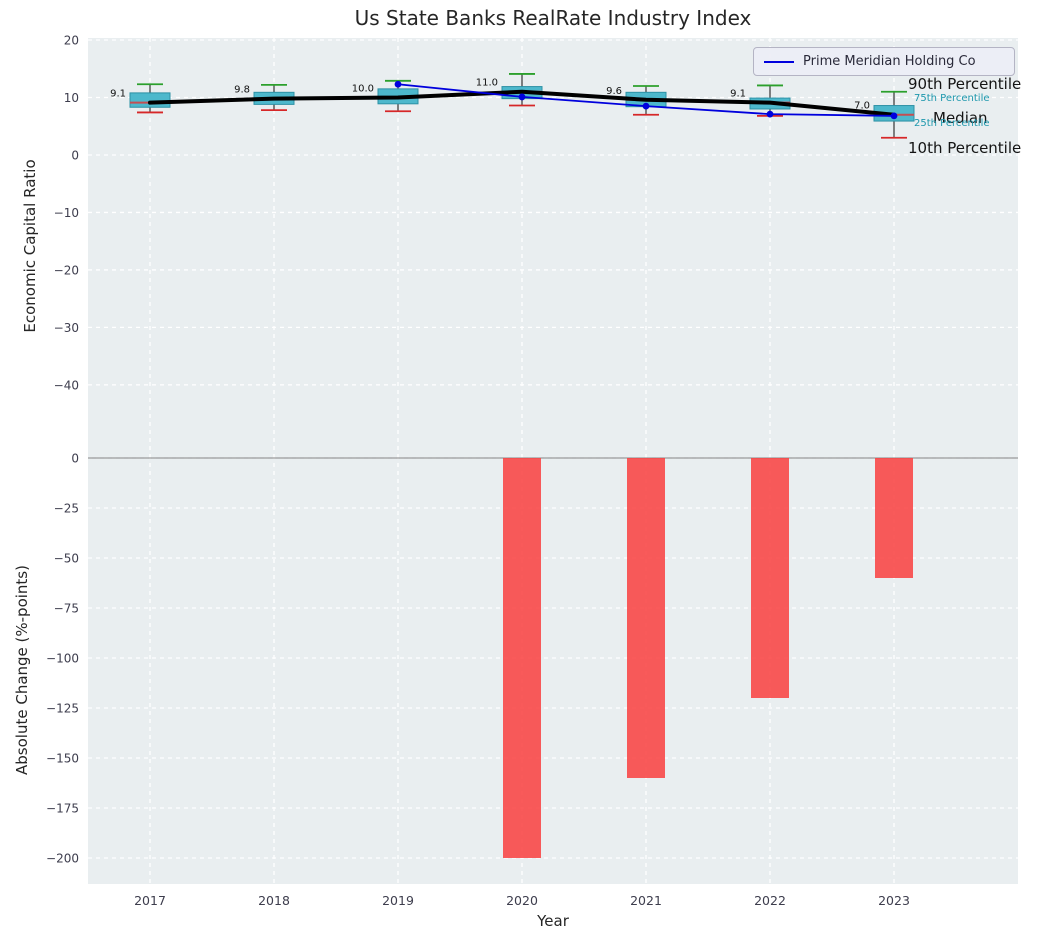 The width and height of the screenshot is (1044, 942). What do you see at coordinates (150, 100) in the screenshot?
I see `box-iqr` at bounding box center [150, 100].